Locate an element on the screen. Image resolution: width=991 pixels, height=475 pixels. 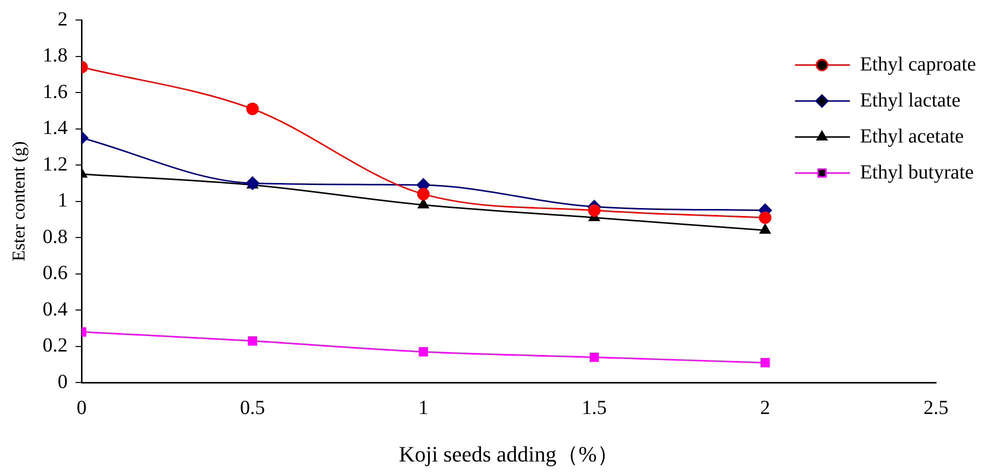
x-axis-title: Koji seeds adding（%） is located at coordinates (508, 454).